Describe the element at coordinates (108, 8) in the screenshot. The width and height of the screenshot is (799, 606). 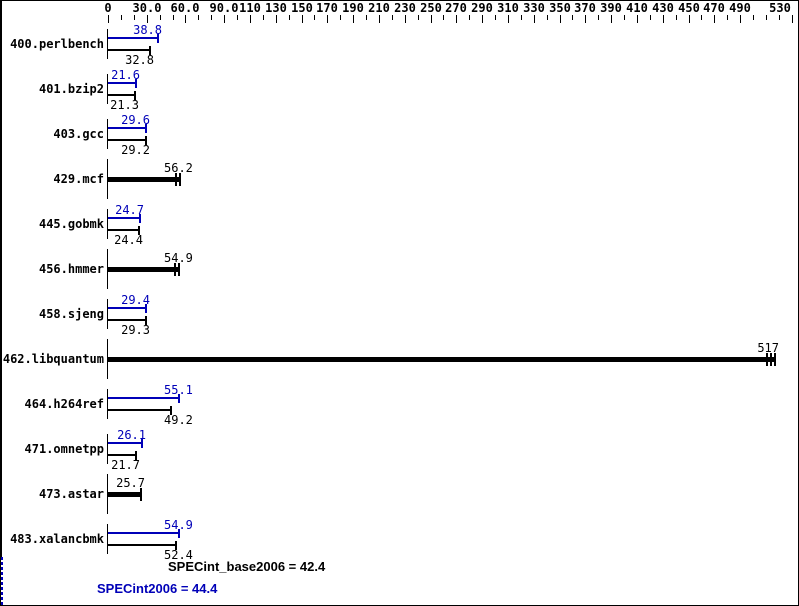
I see `axis-tick-label: 0` at that location.